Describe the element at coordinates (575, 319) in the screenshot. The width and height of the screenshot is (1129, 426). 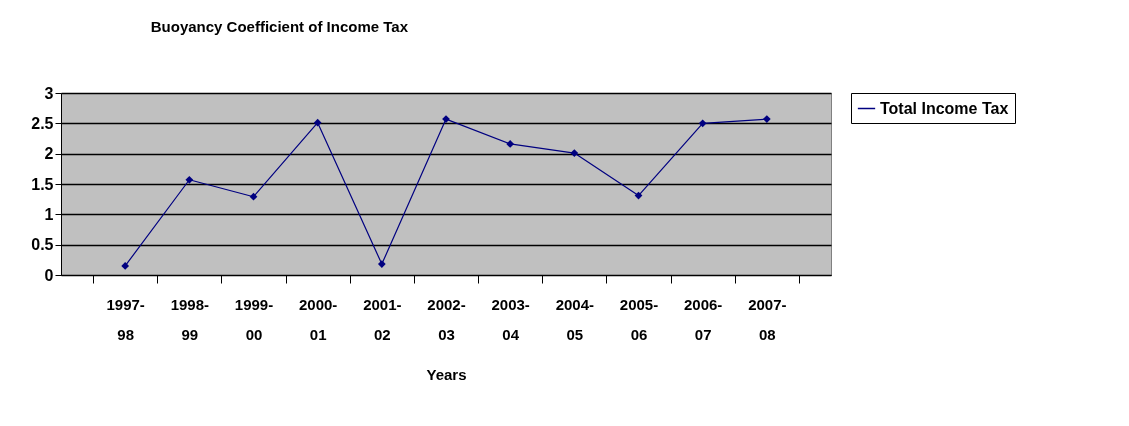
I see `x-tick-label: 2004-05` at that location.